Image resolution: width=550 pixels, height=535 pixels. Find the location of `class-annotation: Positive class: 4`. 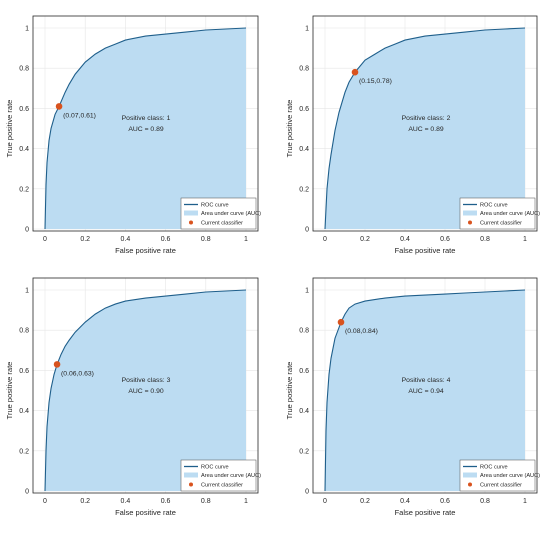

class-annotation: Positive class: 4 is located at coordinates (426, 380).